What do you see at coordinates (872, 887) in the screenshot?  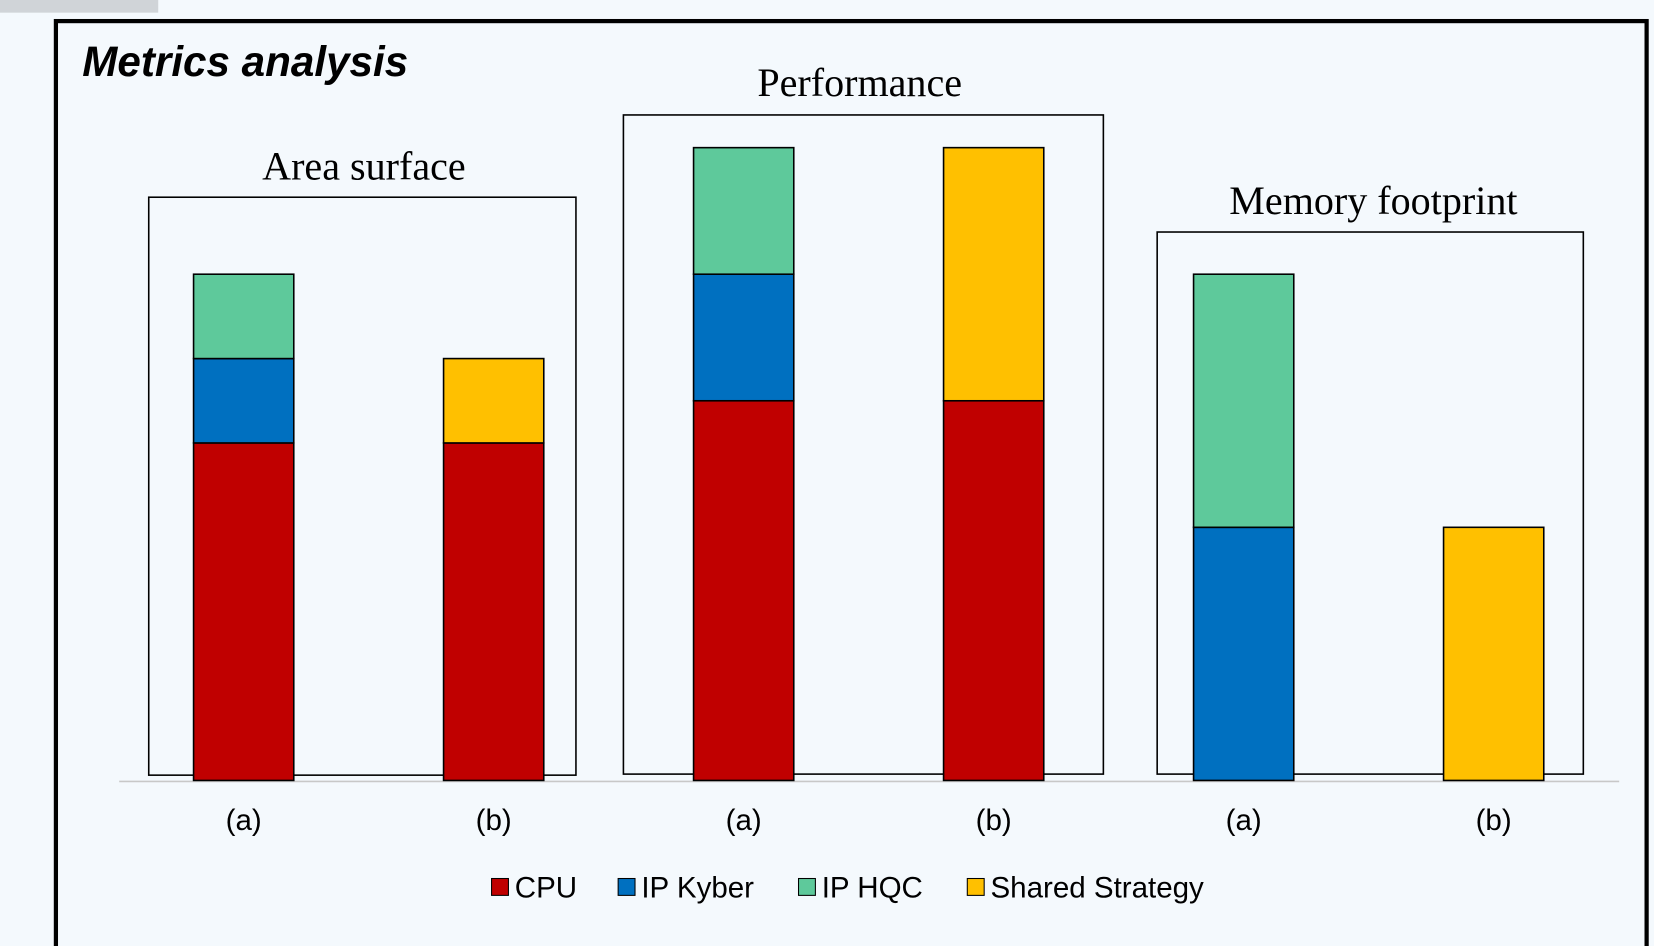 I see `legend-label: IP HQC` at bounding box center [872, 887].